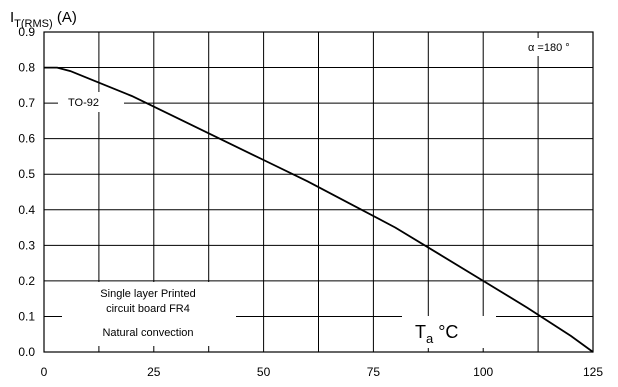 The width and height of the screenshot is (618, 387). Describe the element at coordinates (148, 309) in the screenshot. I see `board-label-line2: circuit board FR4` at that location.